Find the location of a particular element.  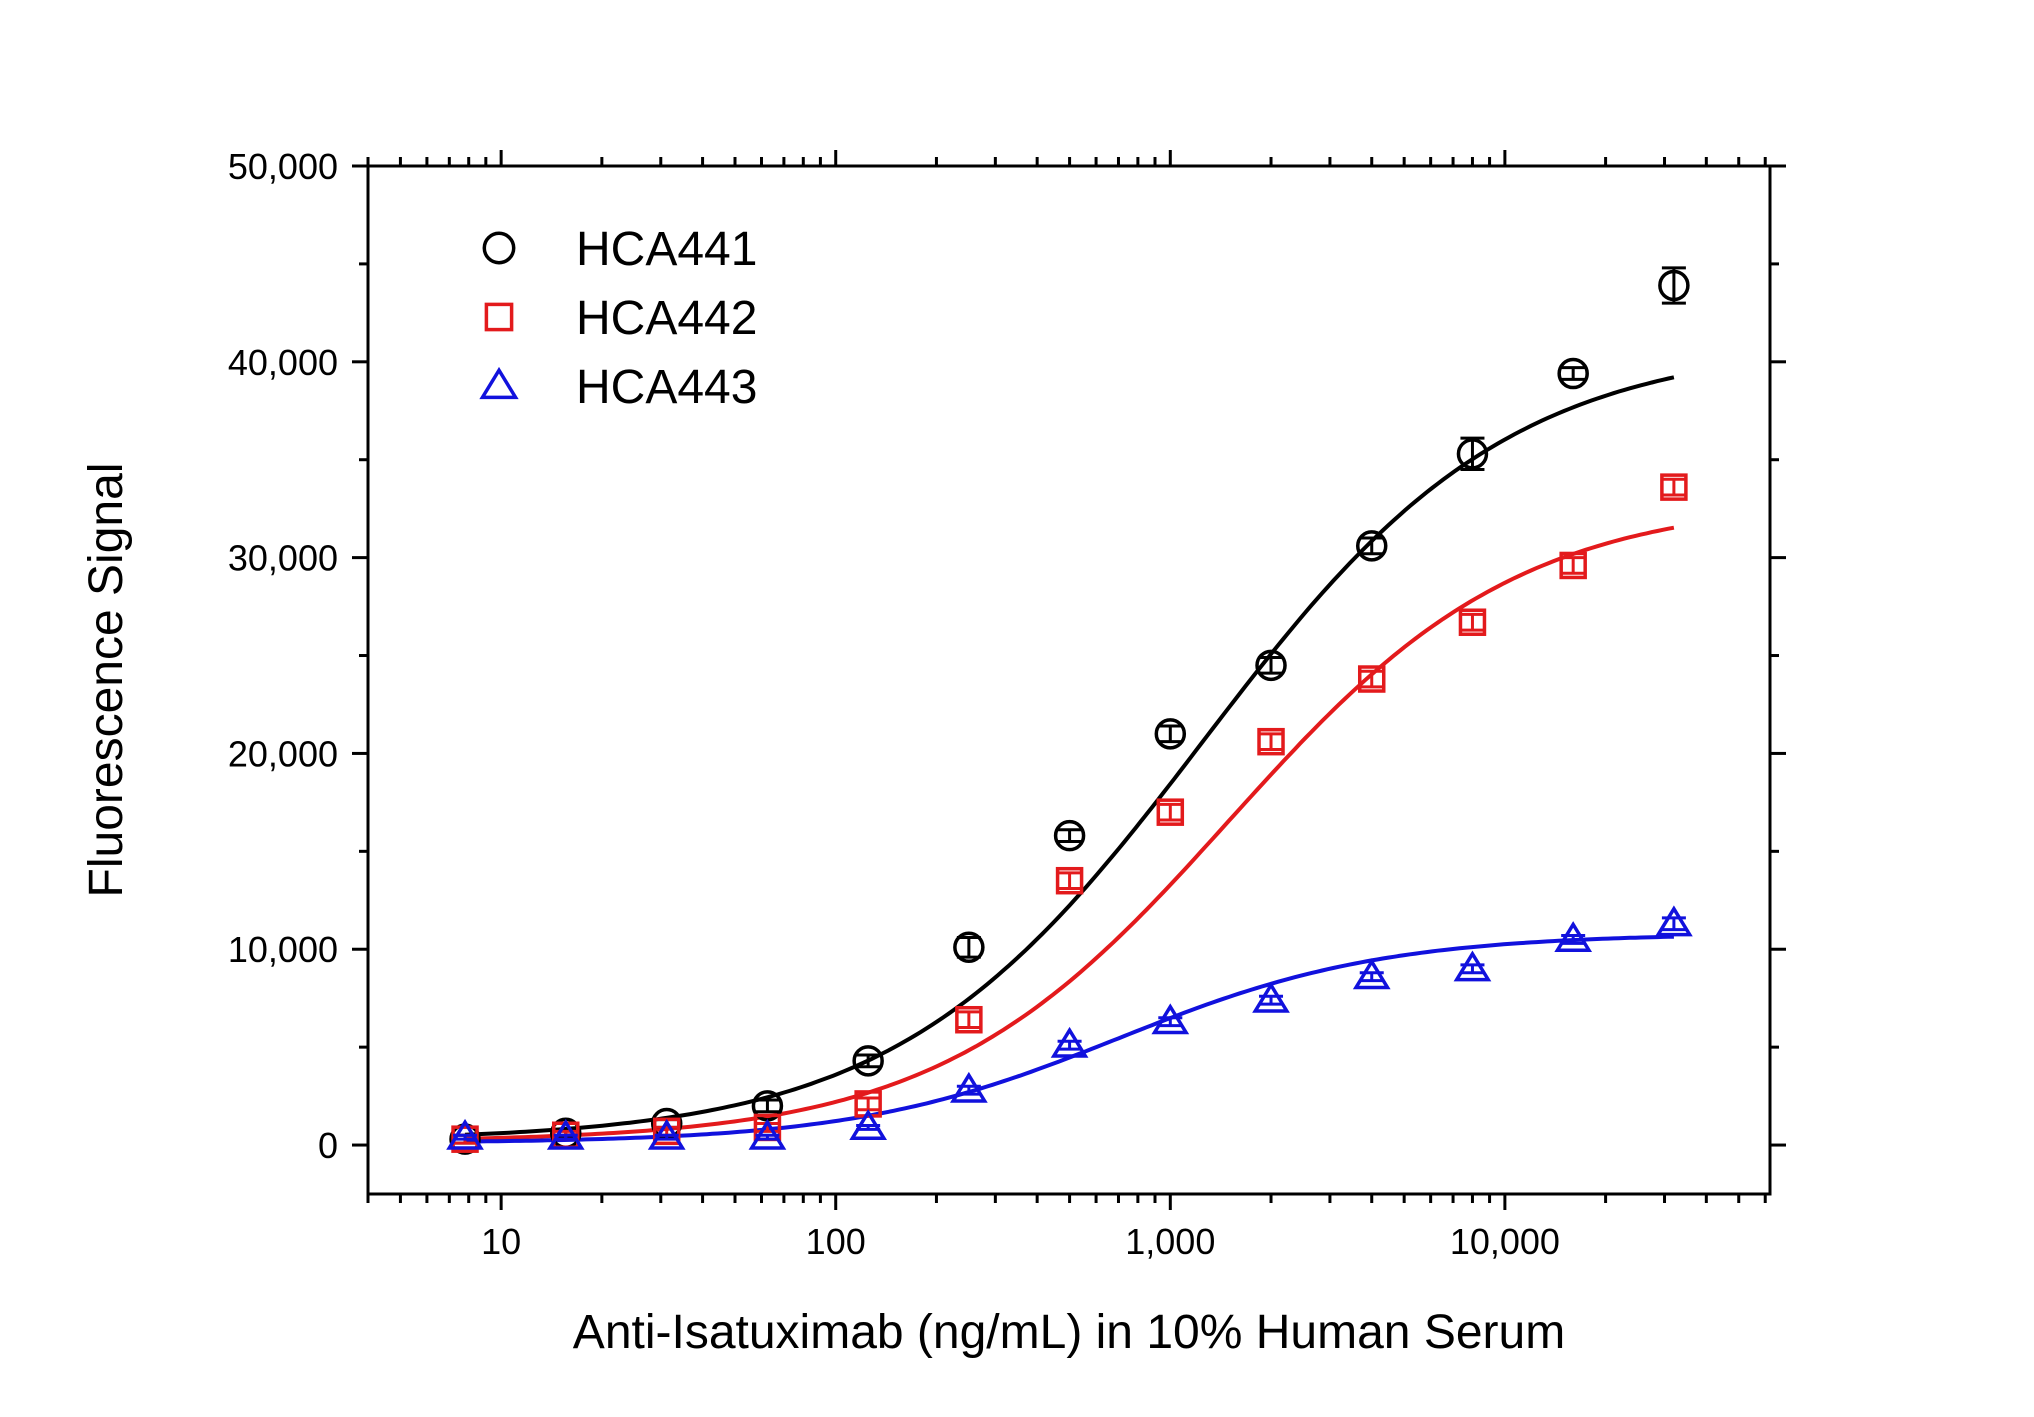

x-tick-label: 100 is located at coordinates (836, 1241).